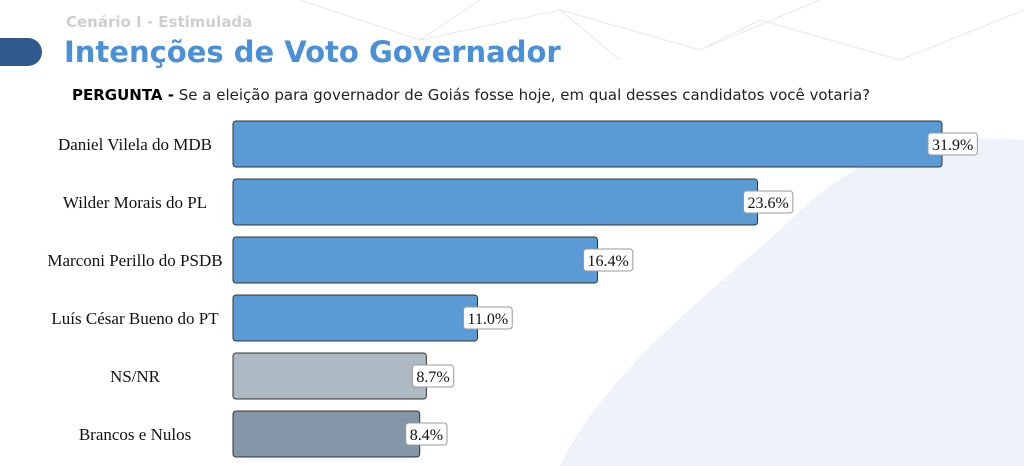  I want to click on value-label: 11.0%, so click(487, 319).